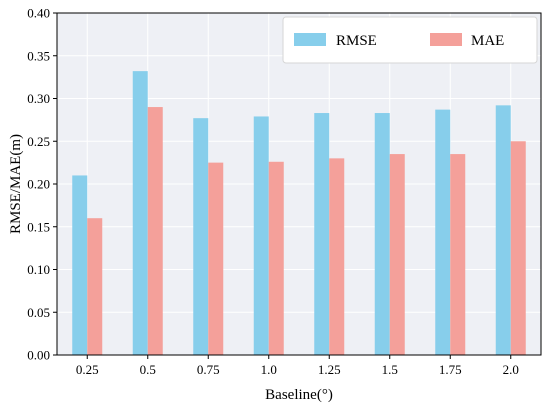 This screenshot has height=407, width=550. I want to click on x-axis-label: Baseline(°), so click(299, 395).